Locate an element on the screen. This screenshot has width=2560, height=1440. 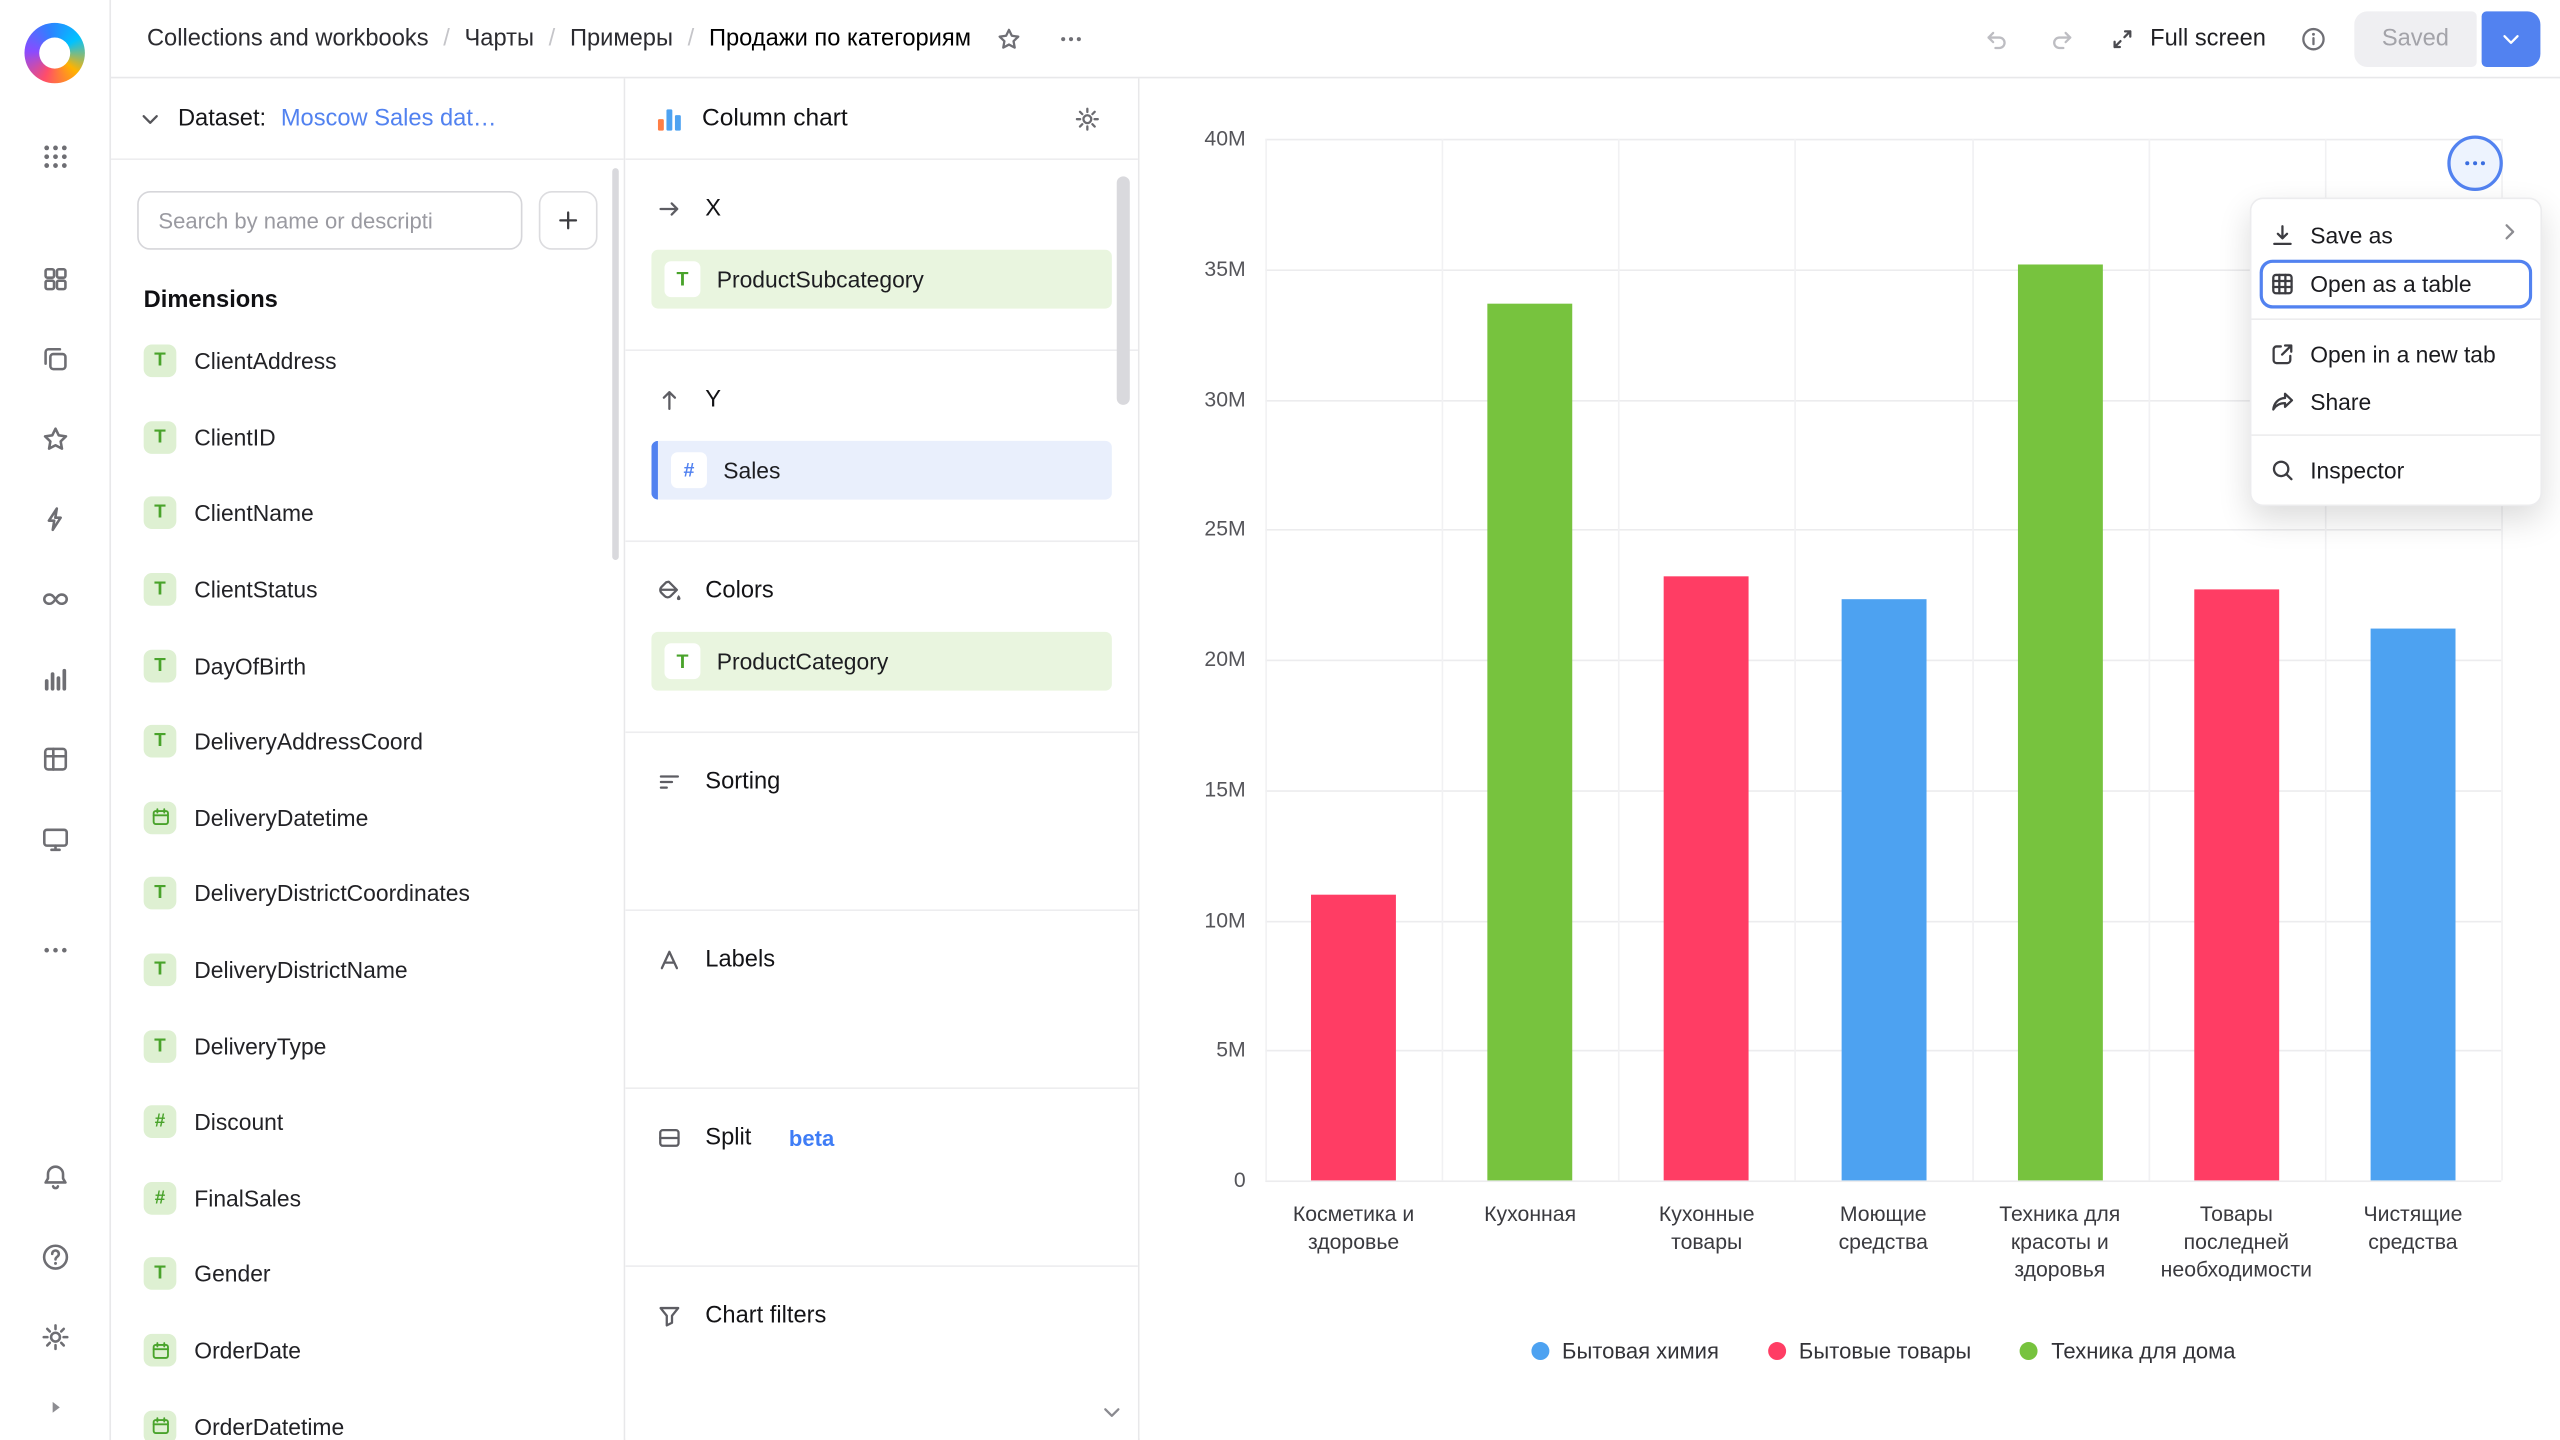
menu-item-label: Inspector is located at coordinates (2357, 469).